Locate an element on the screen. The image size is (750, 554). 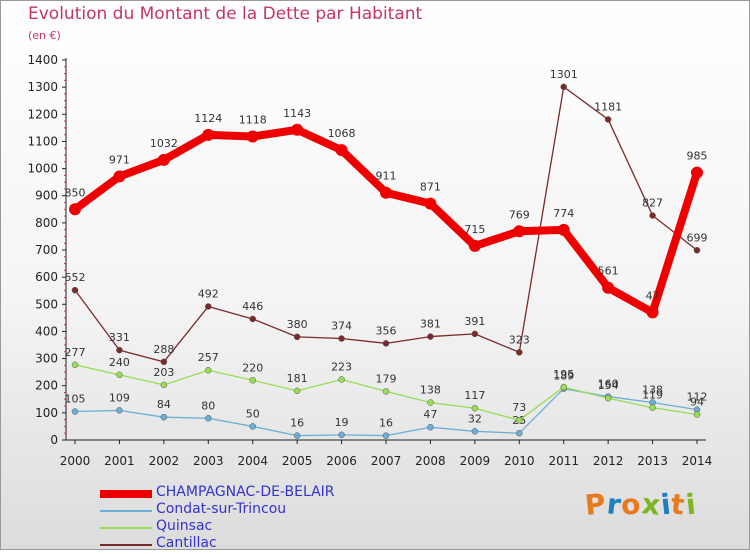
x-tick-label: 2006 is located at coordinates (341, 461).